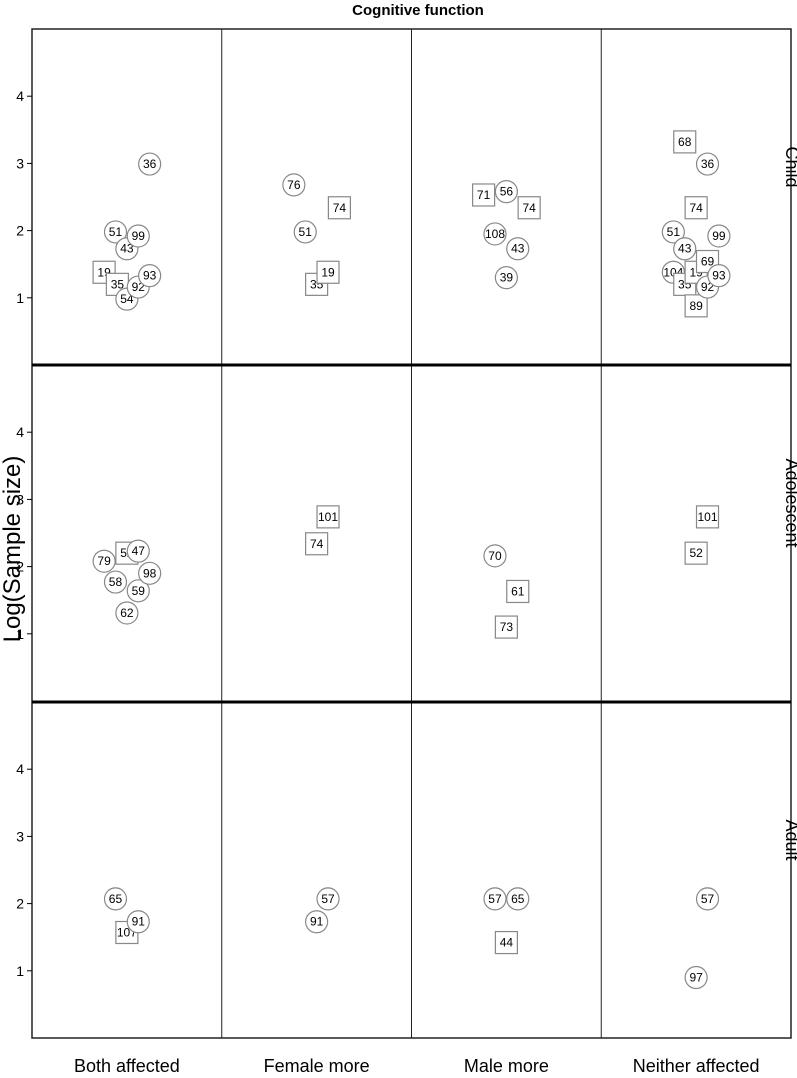 Image resolution: width=797 pixels, height=1078 pixels. What do you see at coordinates (708, 262) in the screenshot?
I see `point-label: 69` at bounding box center [708, 262].